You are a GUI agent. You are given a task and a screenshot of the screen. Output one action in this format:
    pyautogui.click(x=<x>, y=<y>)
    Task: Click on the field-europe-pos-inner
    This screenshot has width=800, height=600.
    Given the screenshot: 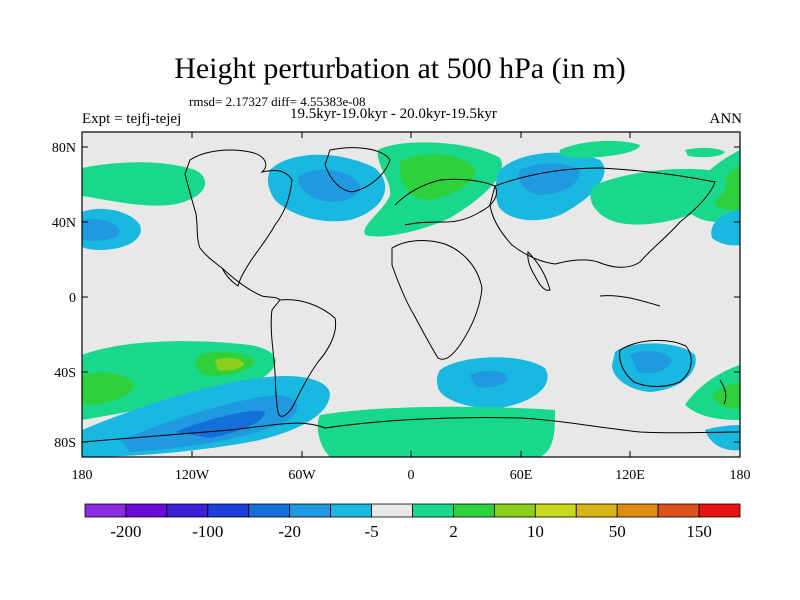 What is the action you would take?
    pyautogui.click(x=437, y=177)
    